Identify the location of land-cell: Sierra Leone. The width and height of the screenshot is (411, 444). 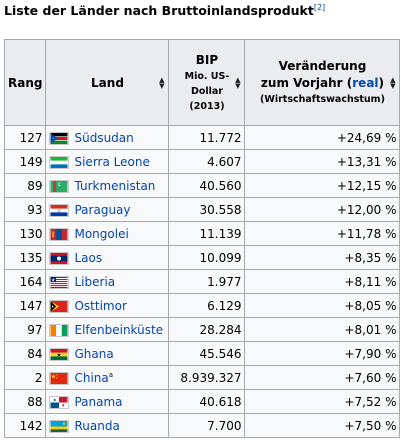
(107, 161).